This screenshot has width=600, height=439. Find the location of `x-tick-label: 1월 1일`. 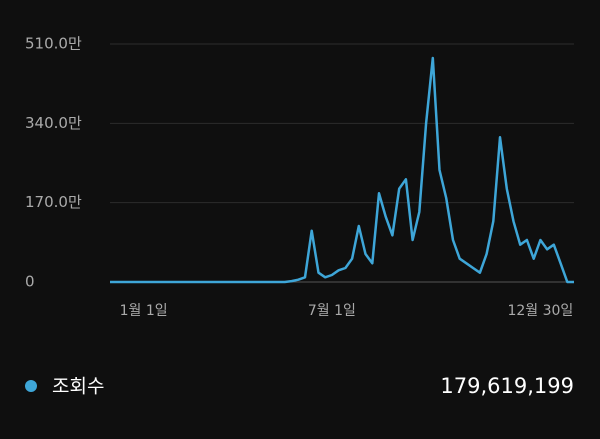

x-tick-label: 1월 1일 is located at coordinates (144, 311).